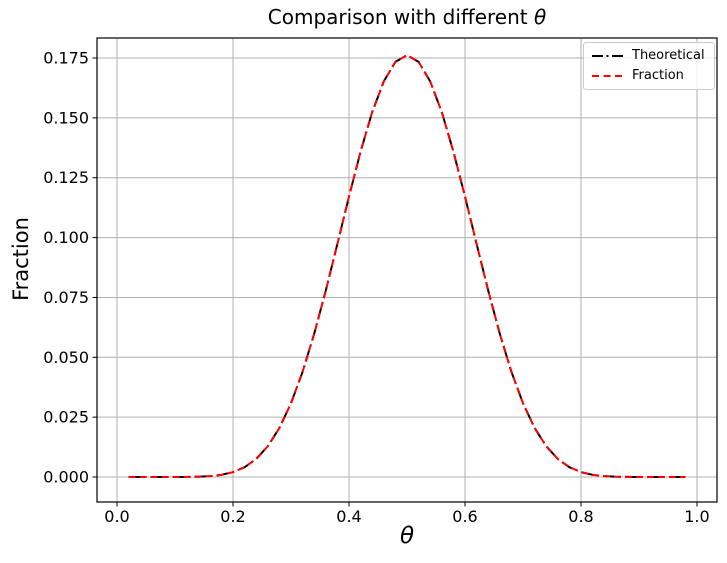  Describe the element at coordinates (400, 17) in the screenshot. I see `chart-title-text: Comparison with different` at that location.